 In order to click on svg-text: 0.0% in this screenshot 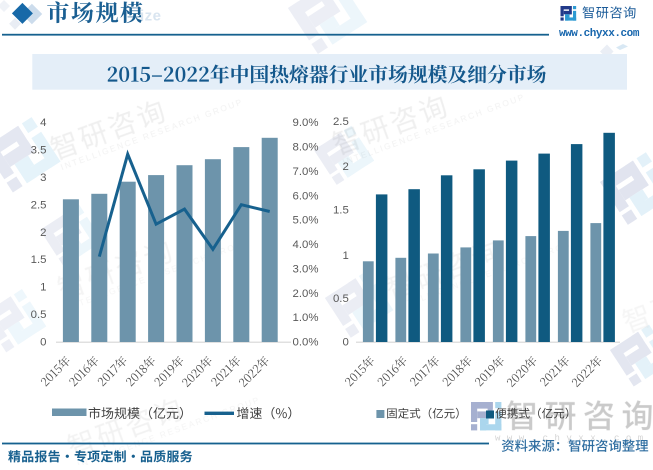, I will do `click(306, 343)`.